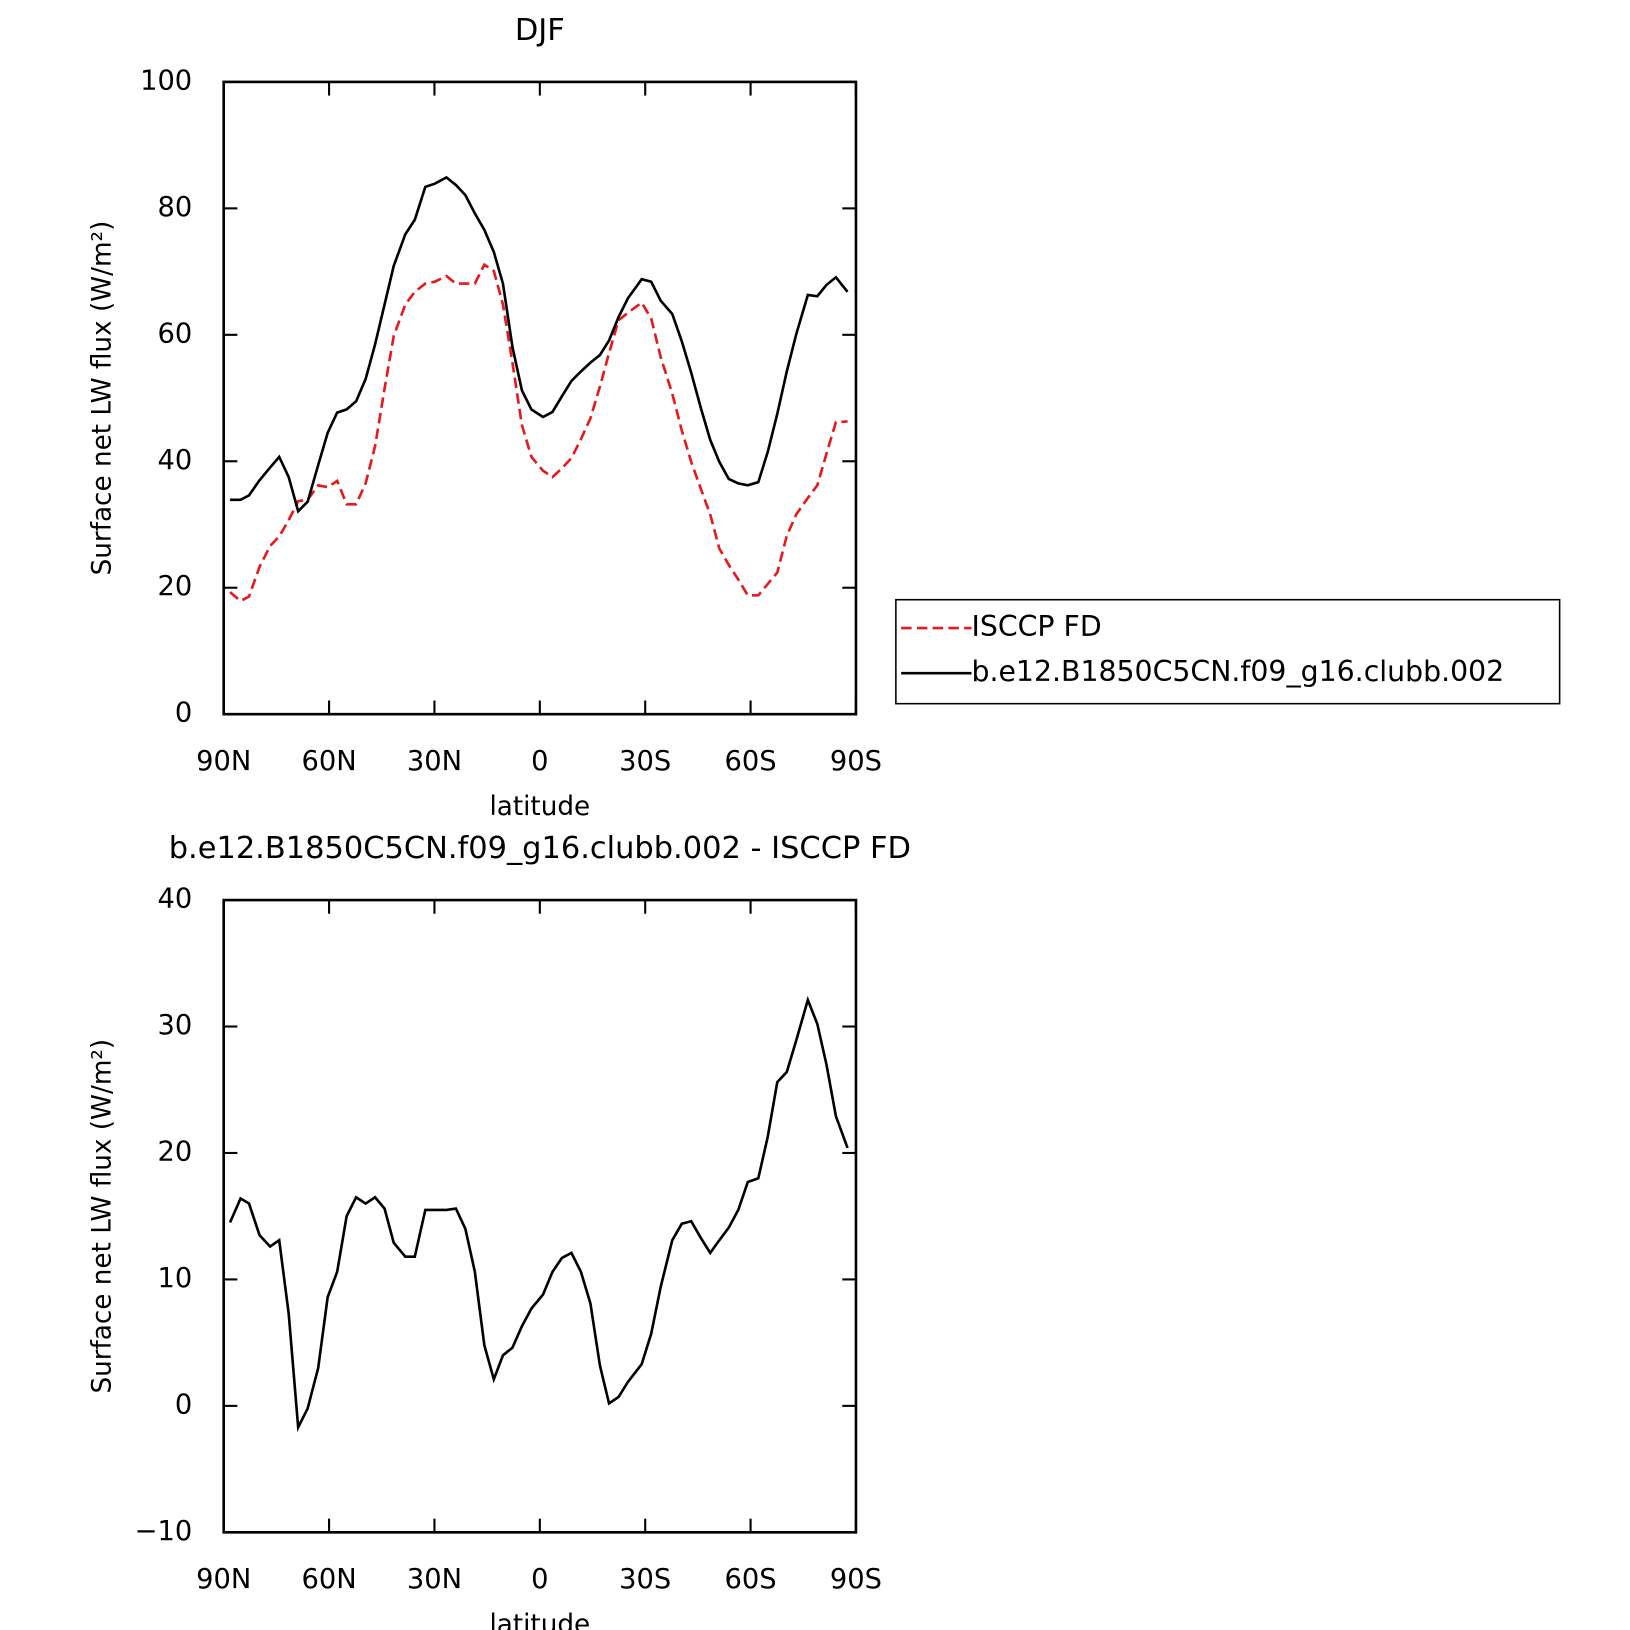  Describe the element at coordinates (174, 1278) in the screenshot. I see `y-tick-label: 10` at that location.